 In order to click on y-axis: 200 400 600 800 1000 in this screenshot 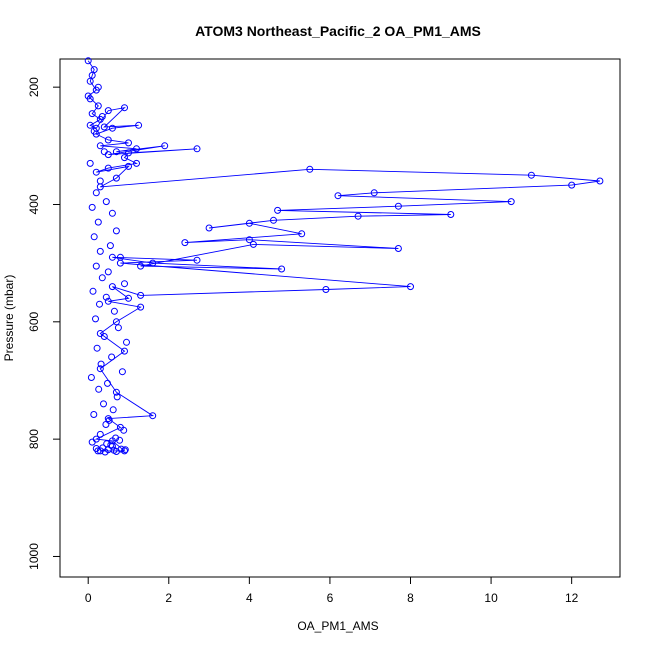, I will do `click(44, 323)`.